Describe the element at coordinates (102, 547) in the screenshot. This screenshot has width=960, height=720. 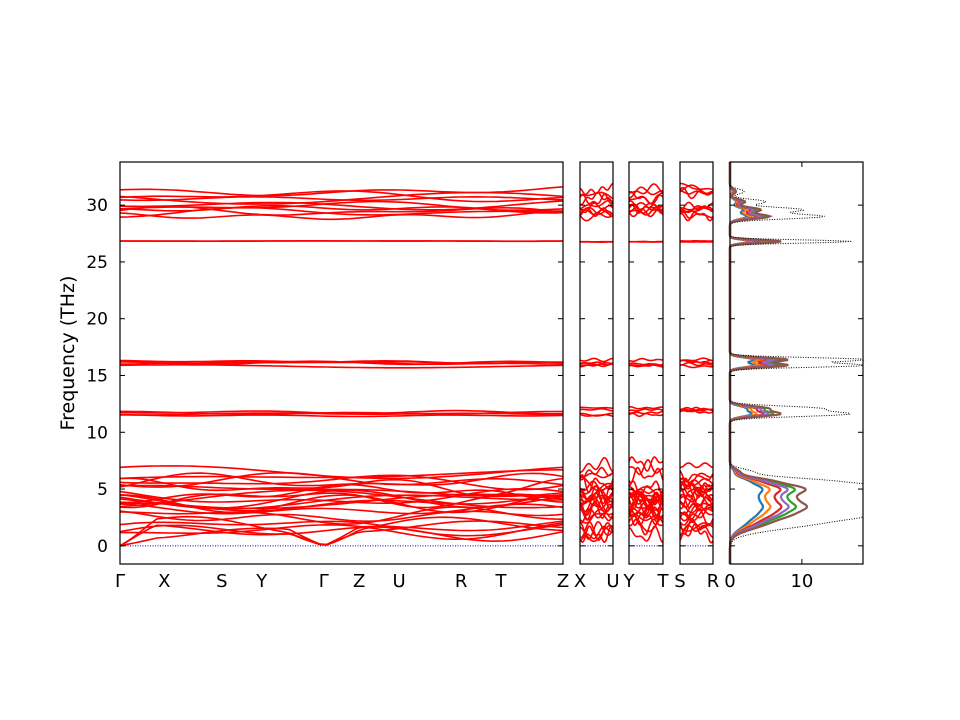
I see `y-tick-label: 0` at that location.